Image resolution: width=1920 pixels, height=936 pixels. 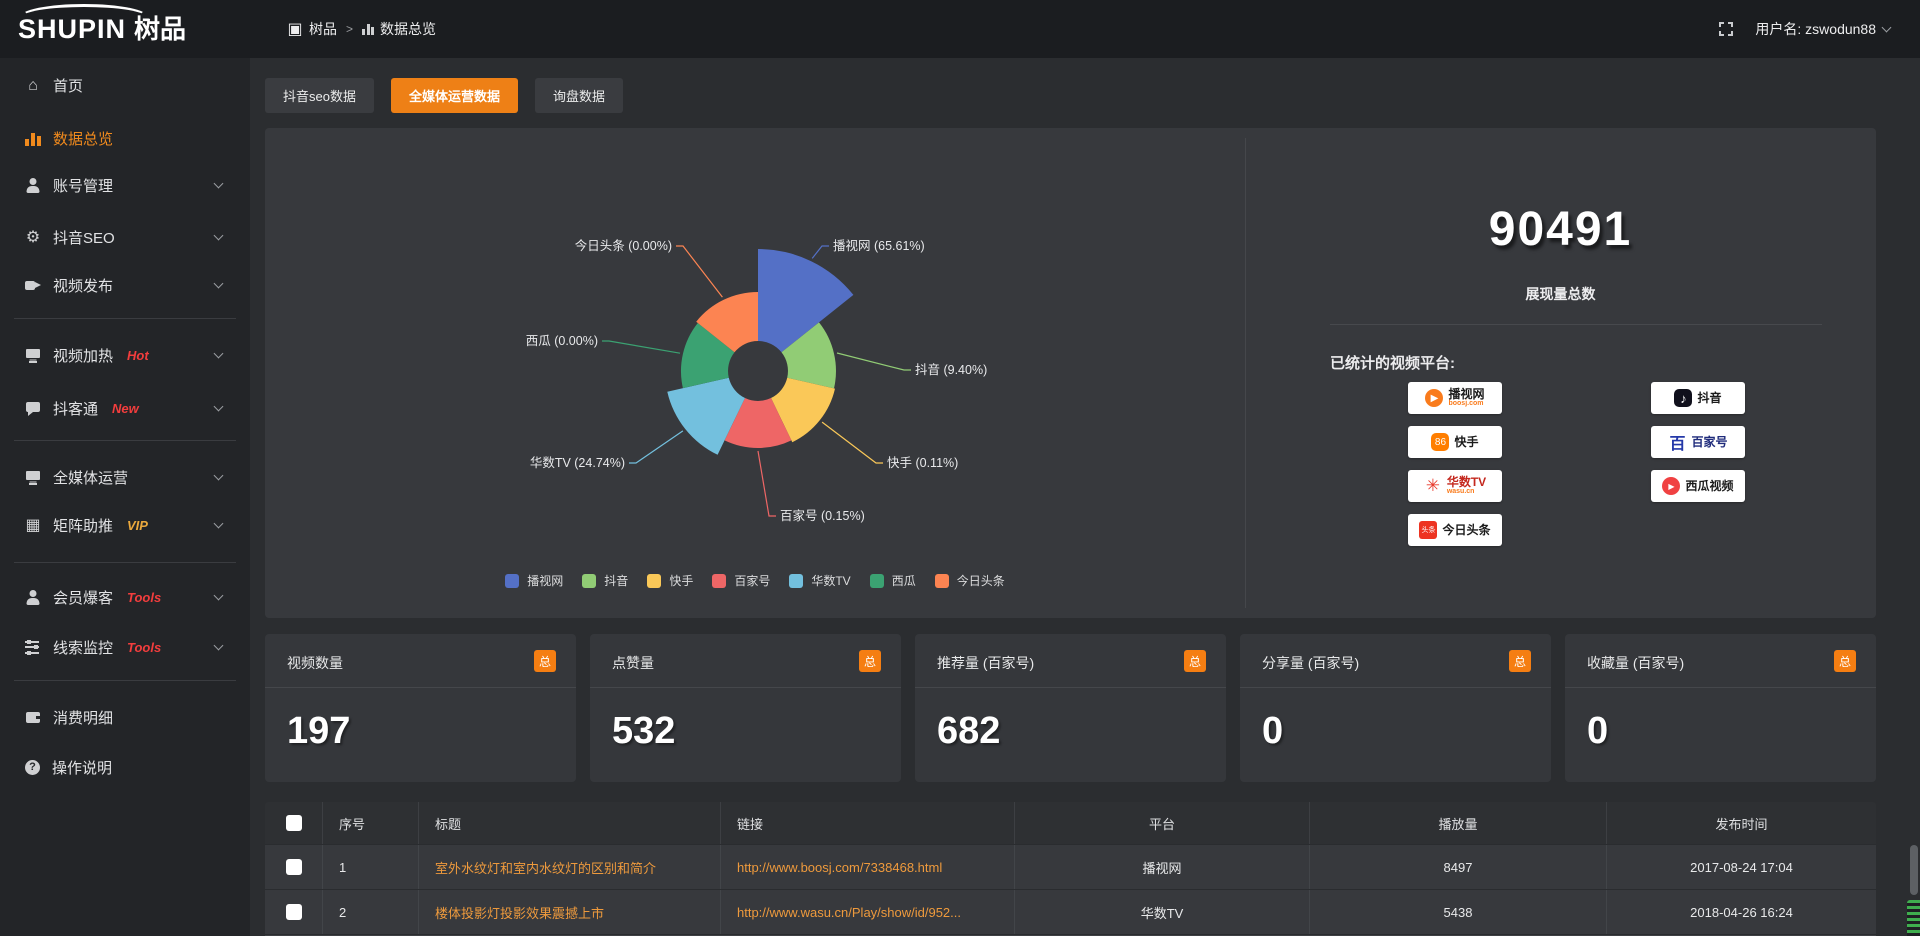 What do you see at coordinates (903, 581) in the screenshot?
I see `legend-label: 西瓜` at bounding box center [903, 581].